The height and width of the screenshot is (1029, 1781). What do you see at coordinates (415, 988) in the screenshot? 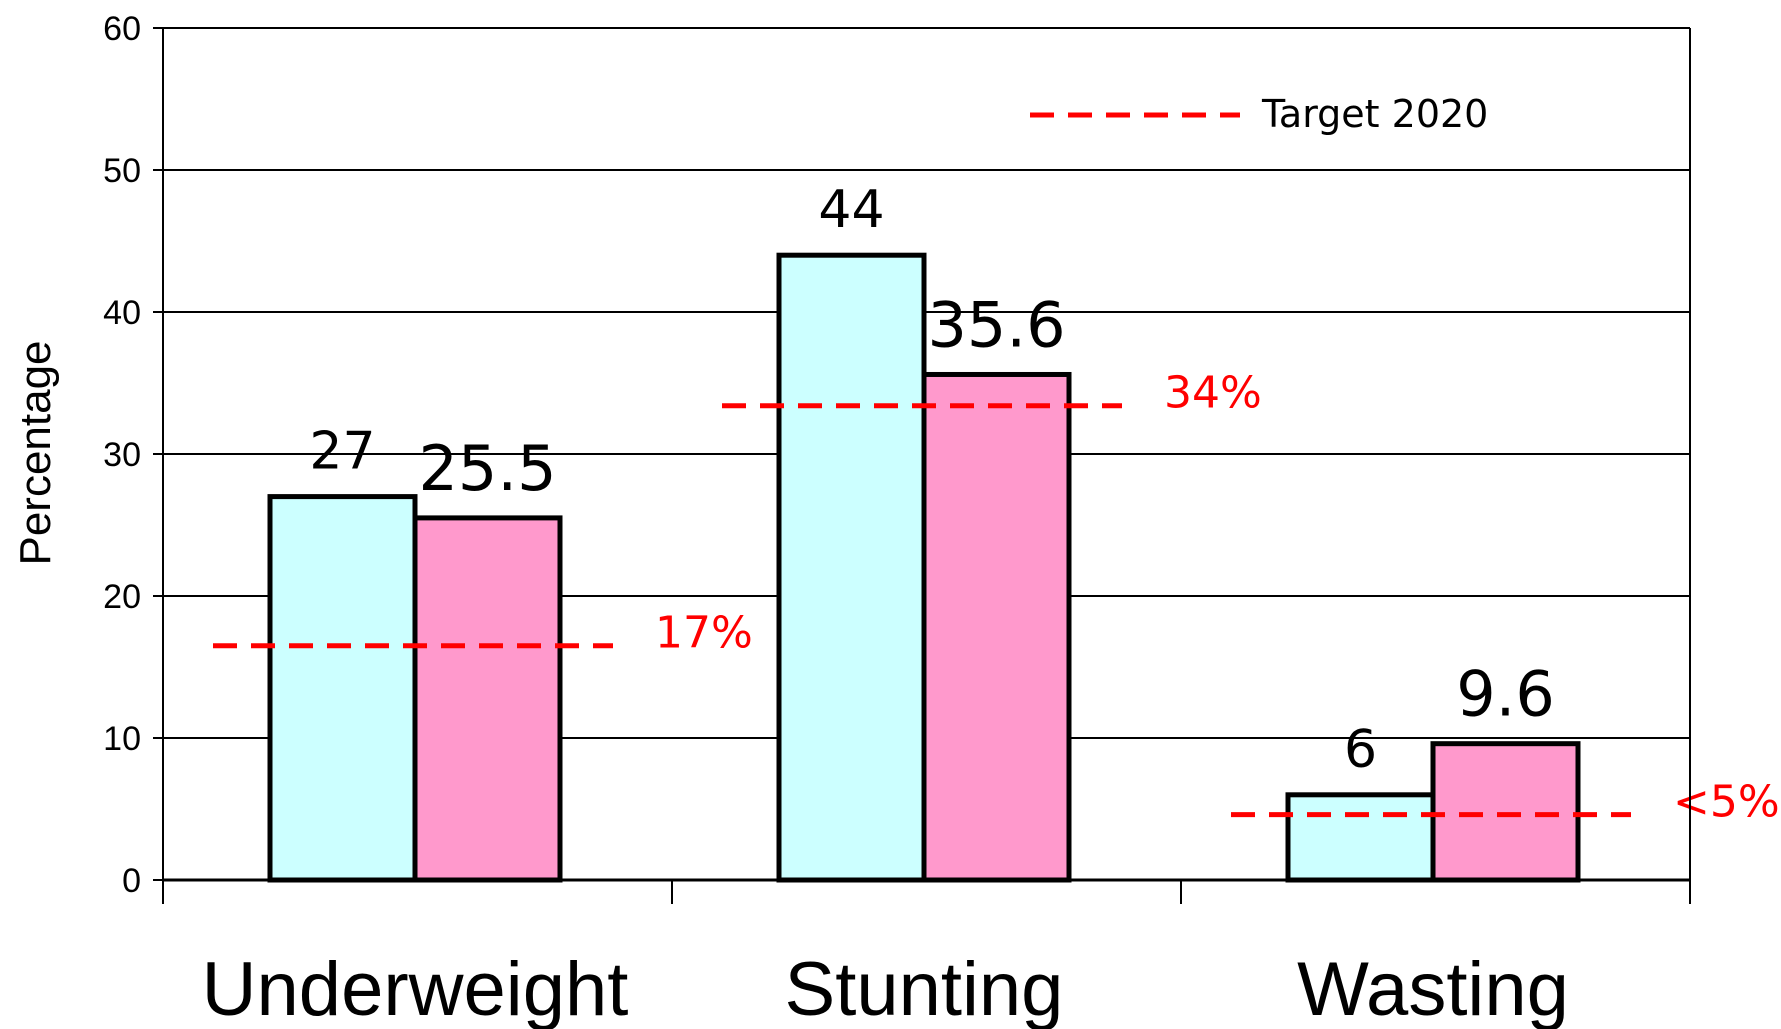
I see `category-label: Underweight` at bounding box center [415, 988].